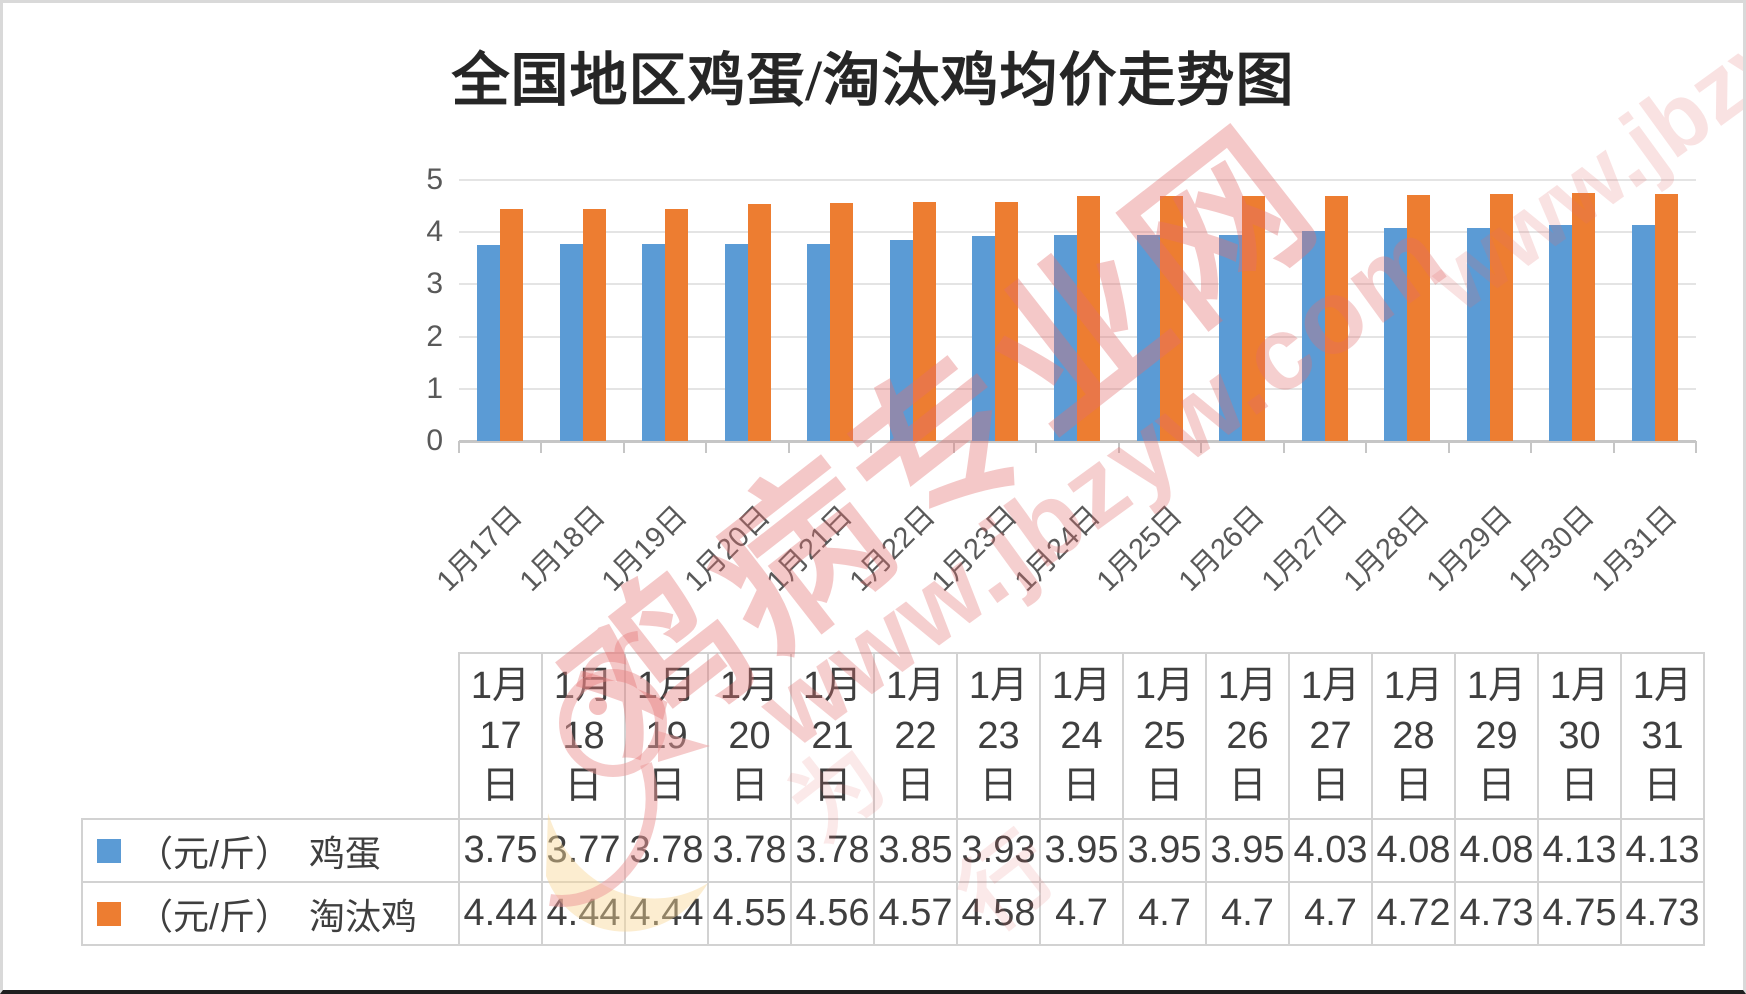 The width and height of the screenshot is (1746, 994). I want to click on table-header-line: 29, so click(1496, 736).